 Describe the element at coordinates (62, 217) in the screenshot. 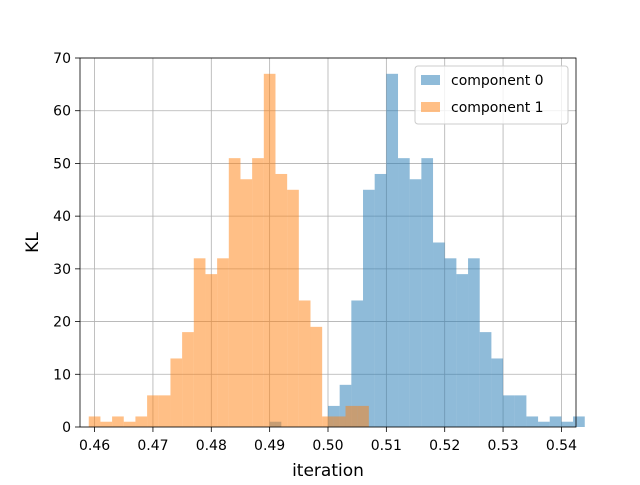

I see `y-tick-label: 40` at that location.